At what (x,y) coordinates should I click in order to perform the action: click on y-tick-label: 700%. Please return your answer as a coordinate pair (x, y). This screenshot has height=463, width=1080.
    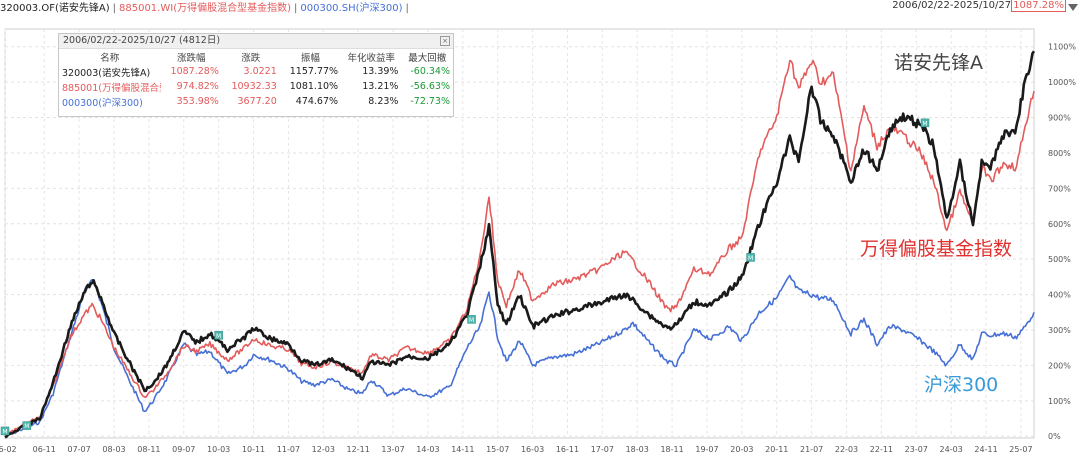
    Looking at the image, I should click on (1059, 188).